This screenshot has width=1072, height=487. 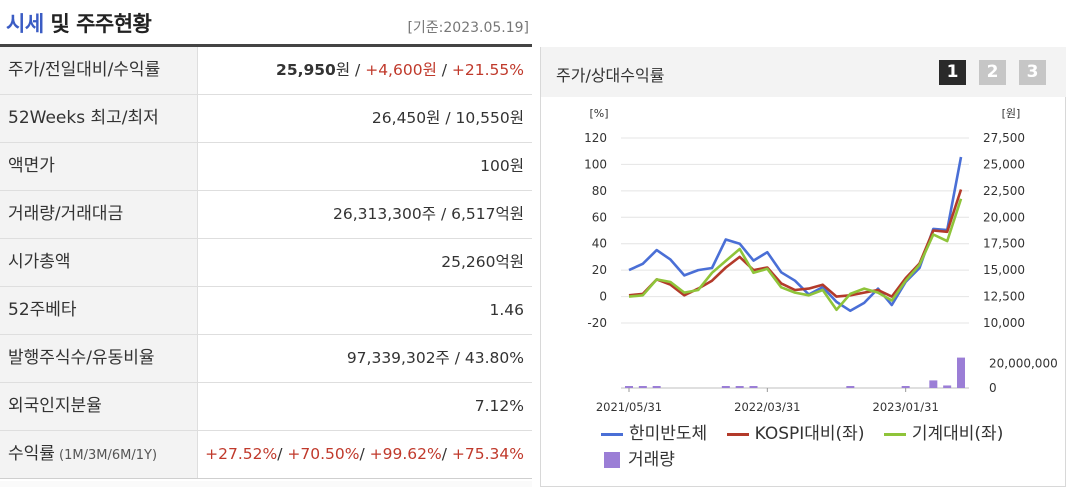 I want to click on row-value: 97,339,302주 / 43.80%, so click(x=435, y=358).